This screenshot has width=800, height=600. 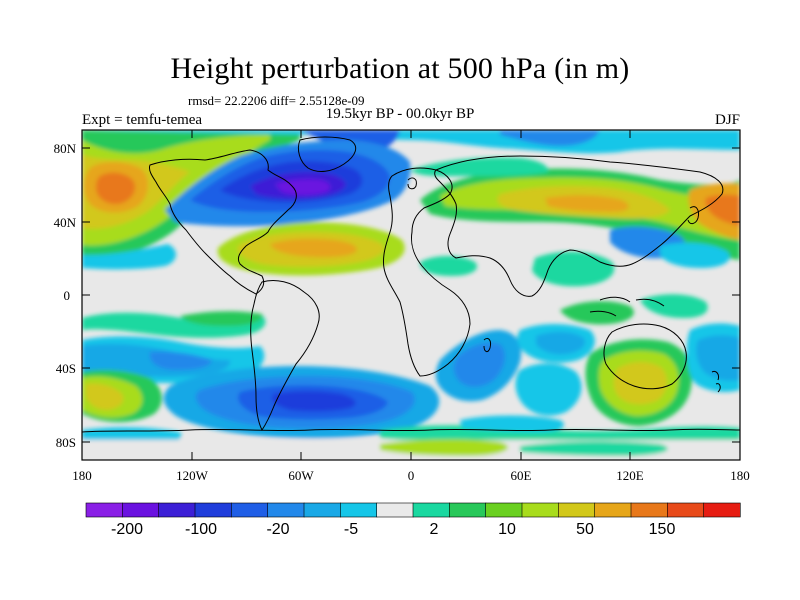 I want to click on period-label: 19.5kyr BP - 00.0kyr BP, so click(x=400, y=114).